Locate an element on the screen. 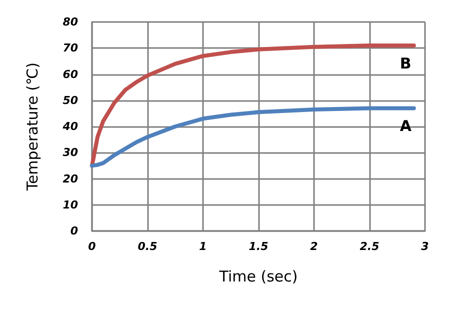  y-tick-label: 50 is located at coordinates (70, 100).